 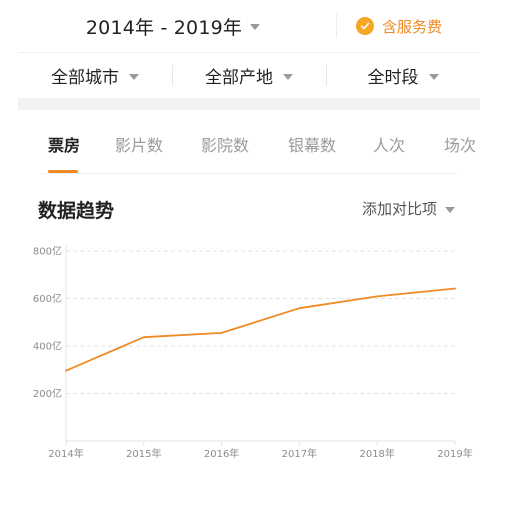 I want to click on tab-cinema-count: 影院数, so click(x=225, y=145).